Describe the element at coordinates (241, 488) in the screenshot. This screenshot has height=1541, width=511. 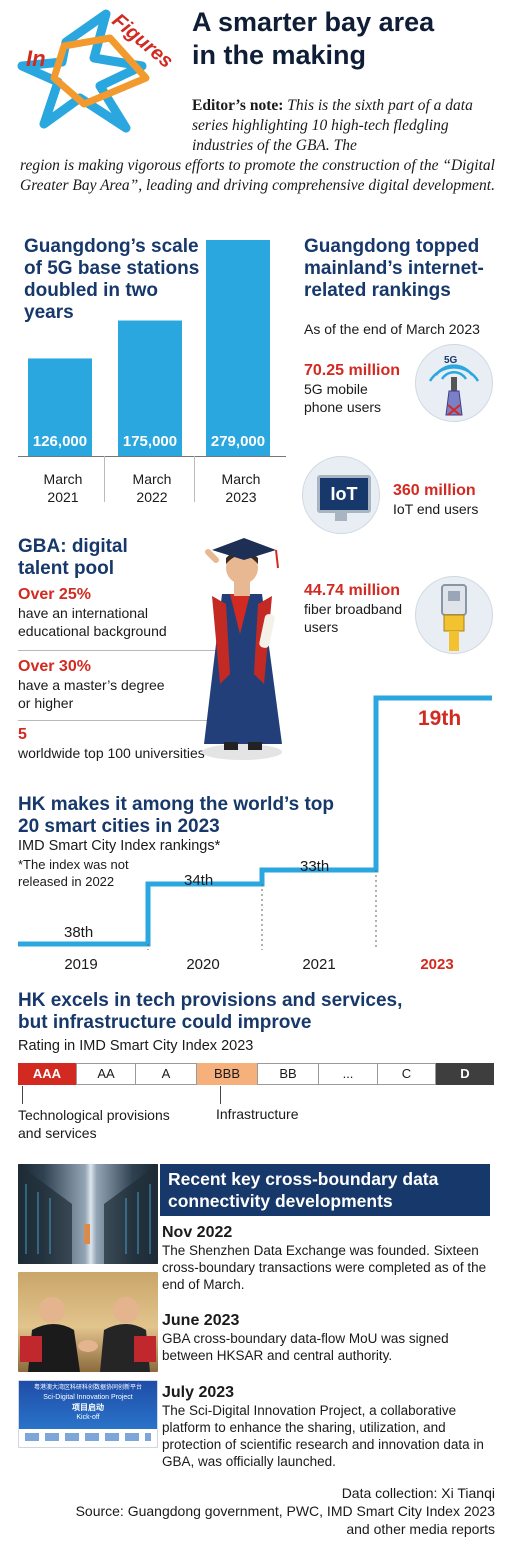
I see `x-tick-label-3: March 2023` at that location.